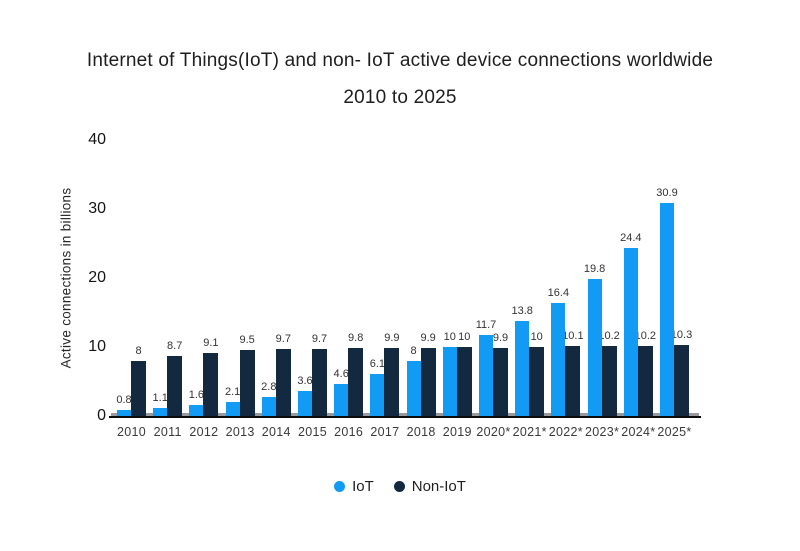 The image size is (800, 551). Describe the element at coordinates (421, 432) in the screenshot. I see `x-tick-label: 2018` at that location.